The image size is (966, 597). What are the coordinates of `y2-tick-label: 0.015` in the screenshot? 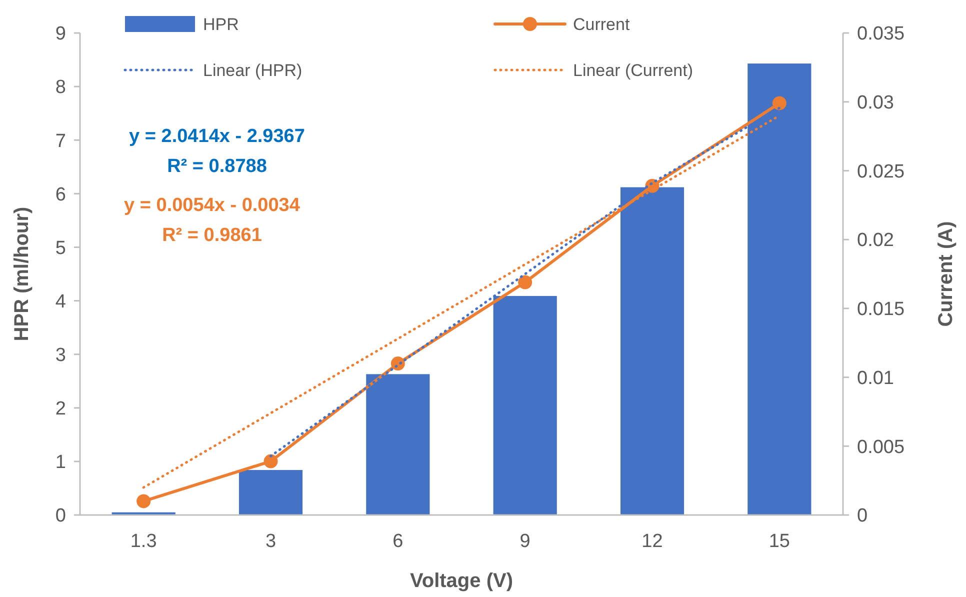 It's located at (881, 309).